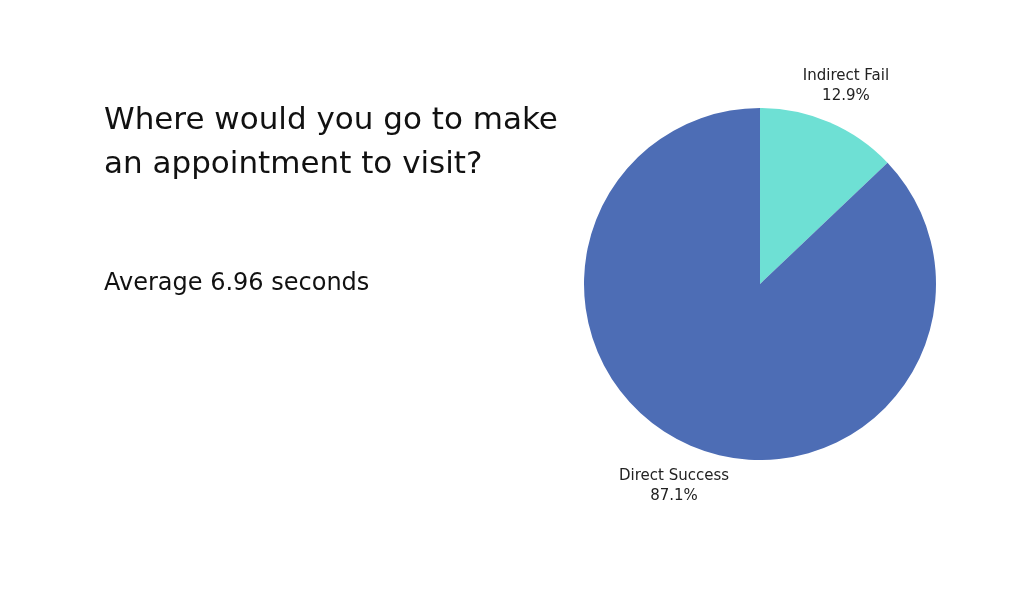  I want to click on text: Where would you go to make an appointment to visit?, so click(331, 140).